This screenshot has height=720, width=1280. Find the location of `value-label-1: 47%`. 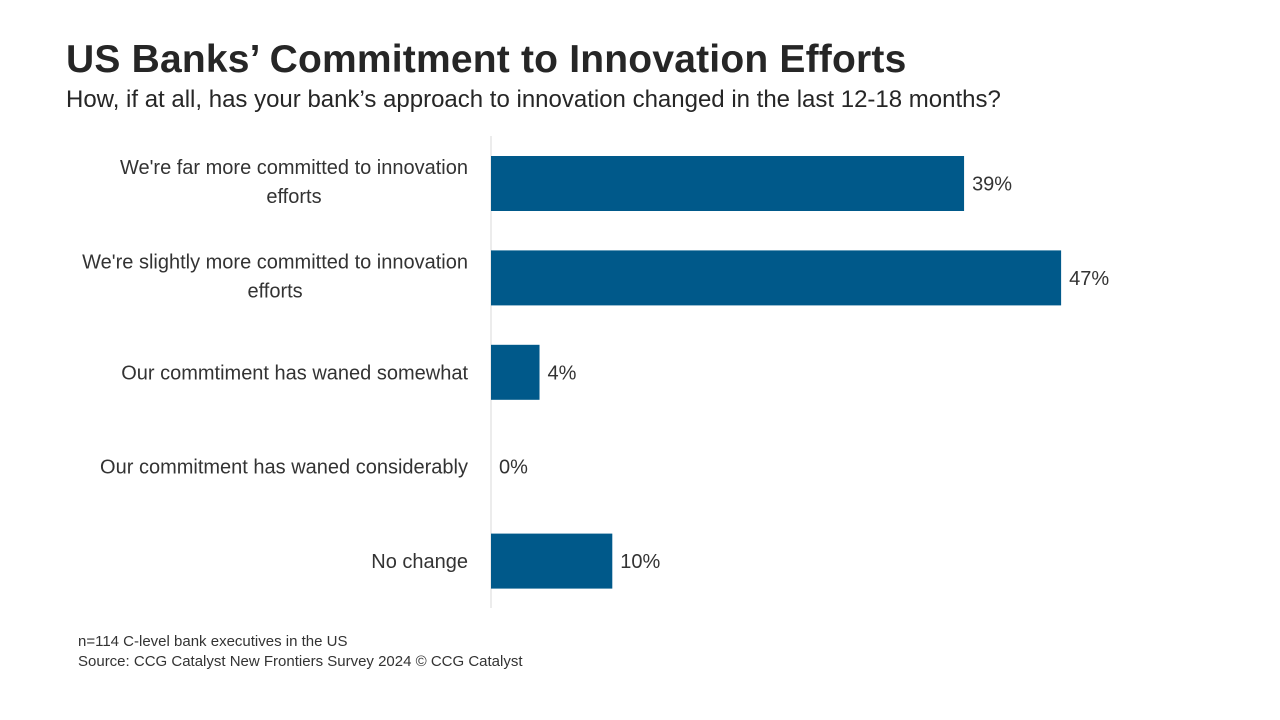

value-label-1: 47% is located at coordinates (1089, 279).